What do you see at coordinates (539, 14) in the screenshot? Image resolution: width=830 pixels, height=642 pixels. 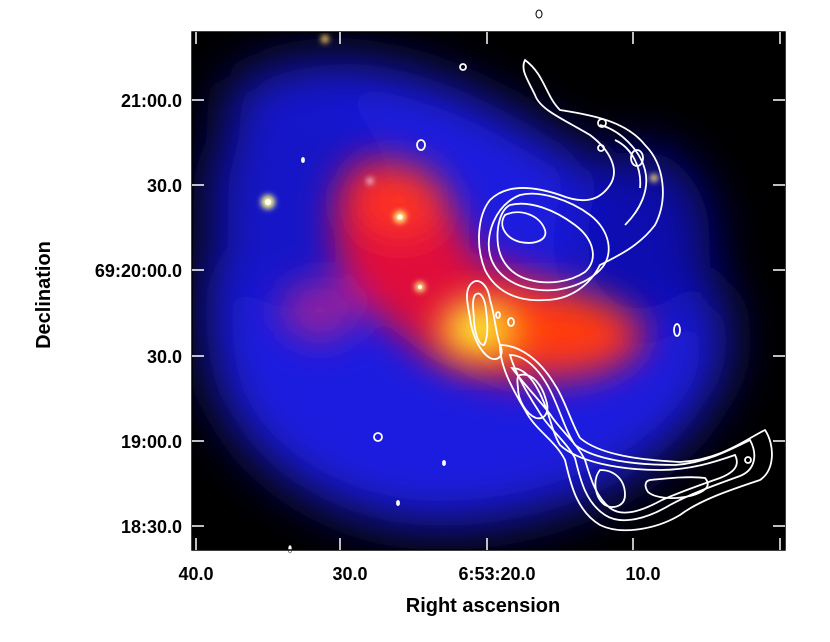 I see `stray-contour` at bounding box center [539, 14].